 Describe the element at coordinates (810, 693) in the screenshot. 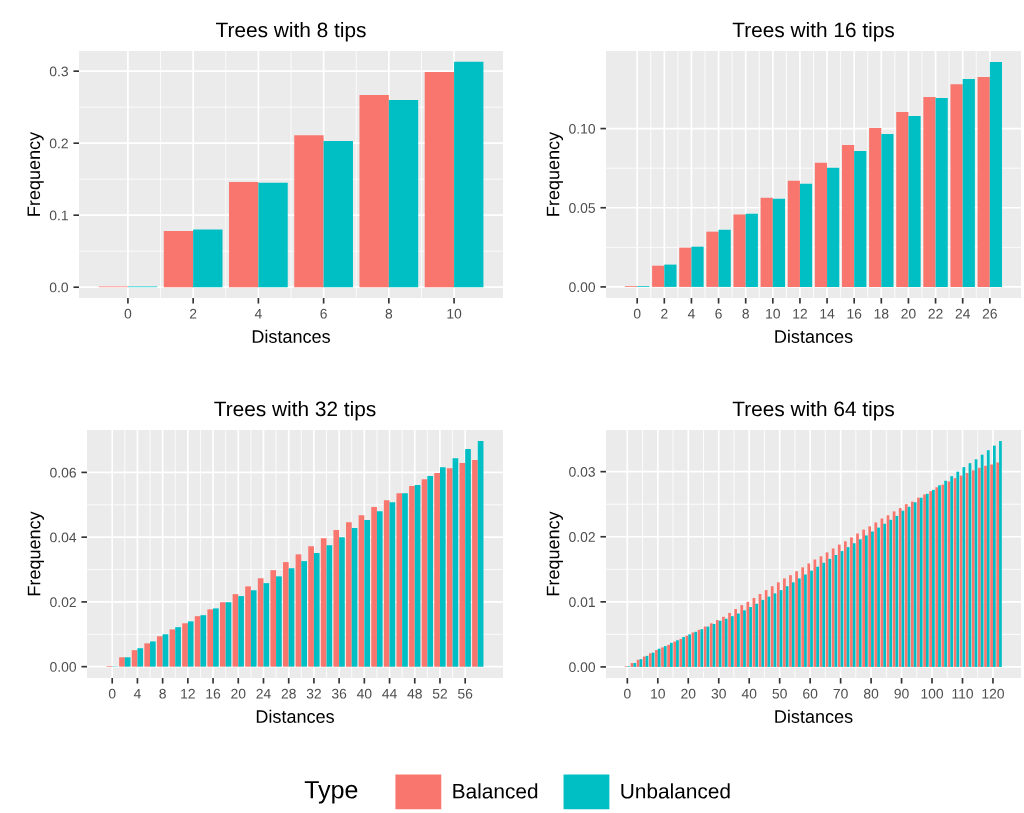

I see `x-tick-label: 60` at that location.